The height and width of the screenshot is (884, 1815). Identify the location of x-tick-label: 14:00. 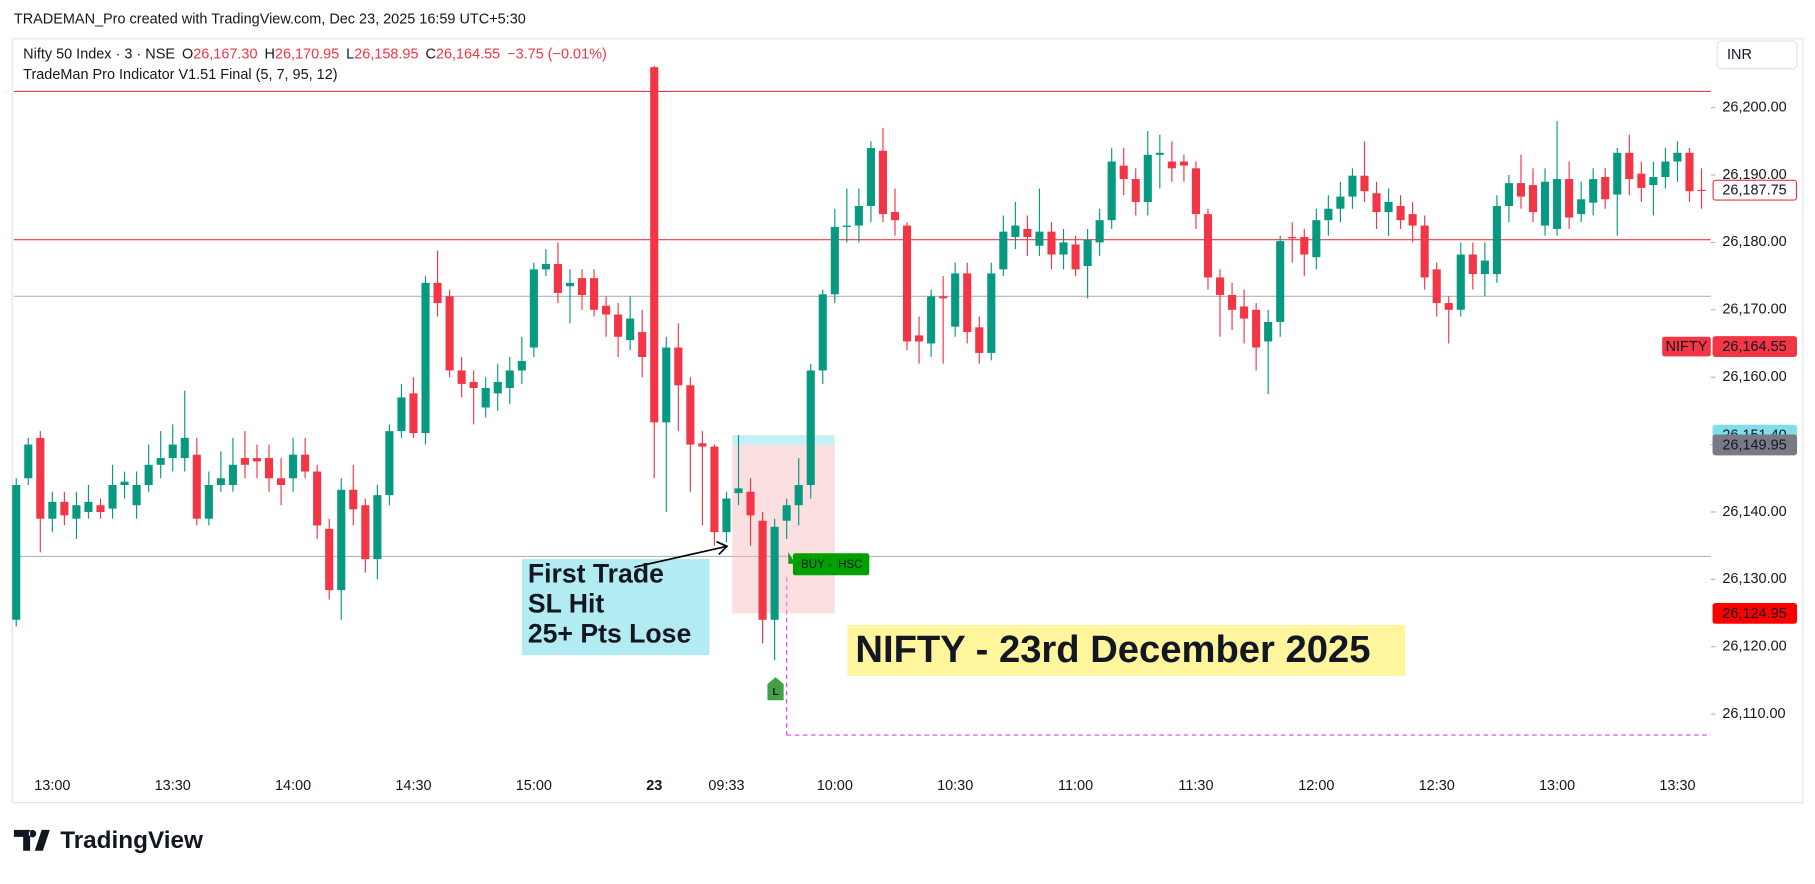
(293, 786).